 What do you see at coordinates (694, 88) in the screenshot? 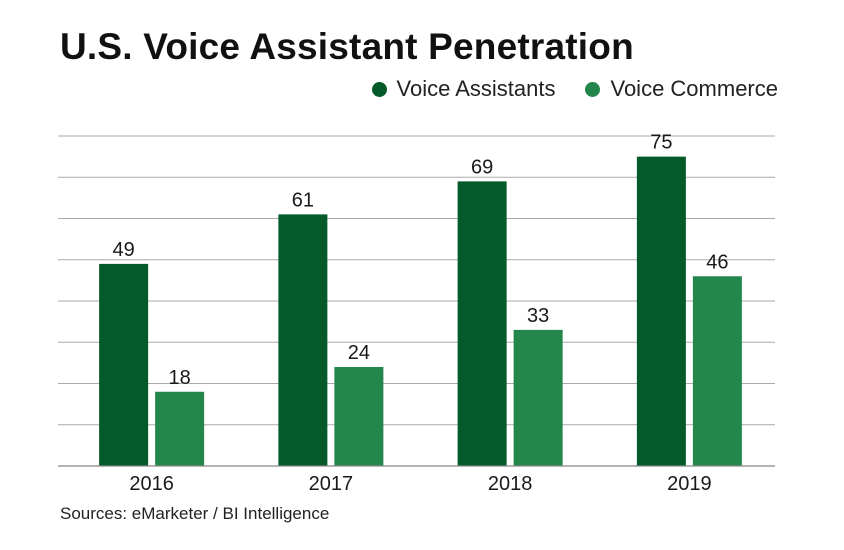
I see `legend-label-voice-commerce: Voice Commerce` at bounding box center [694, 88].